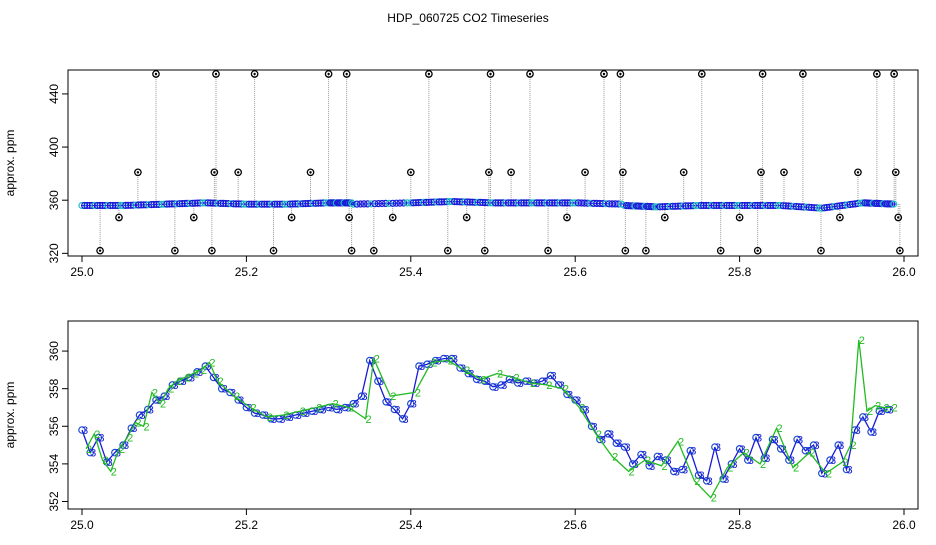 Image resolution: width=936 pixels, height=545 pixels. What do you see at coordinates (904, 525) in the screenshot?
I see `x-tick-label: 26.0` at bounding box center [904, 525].